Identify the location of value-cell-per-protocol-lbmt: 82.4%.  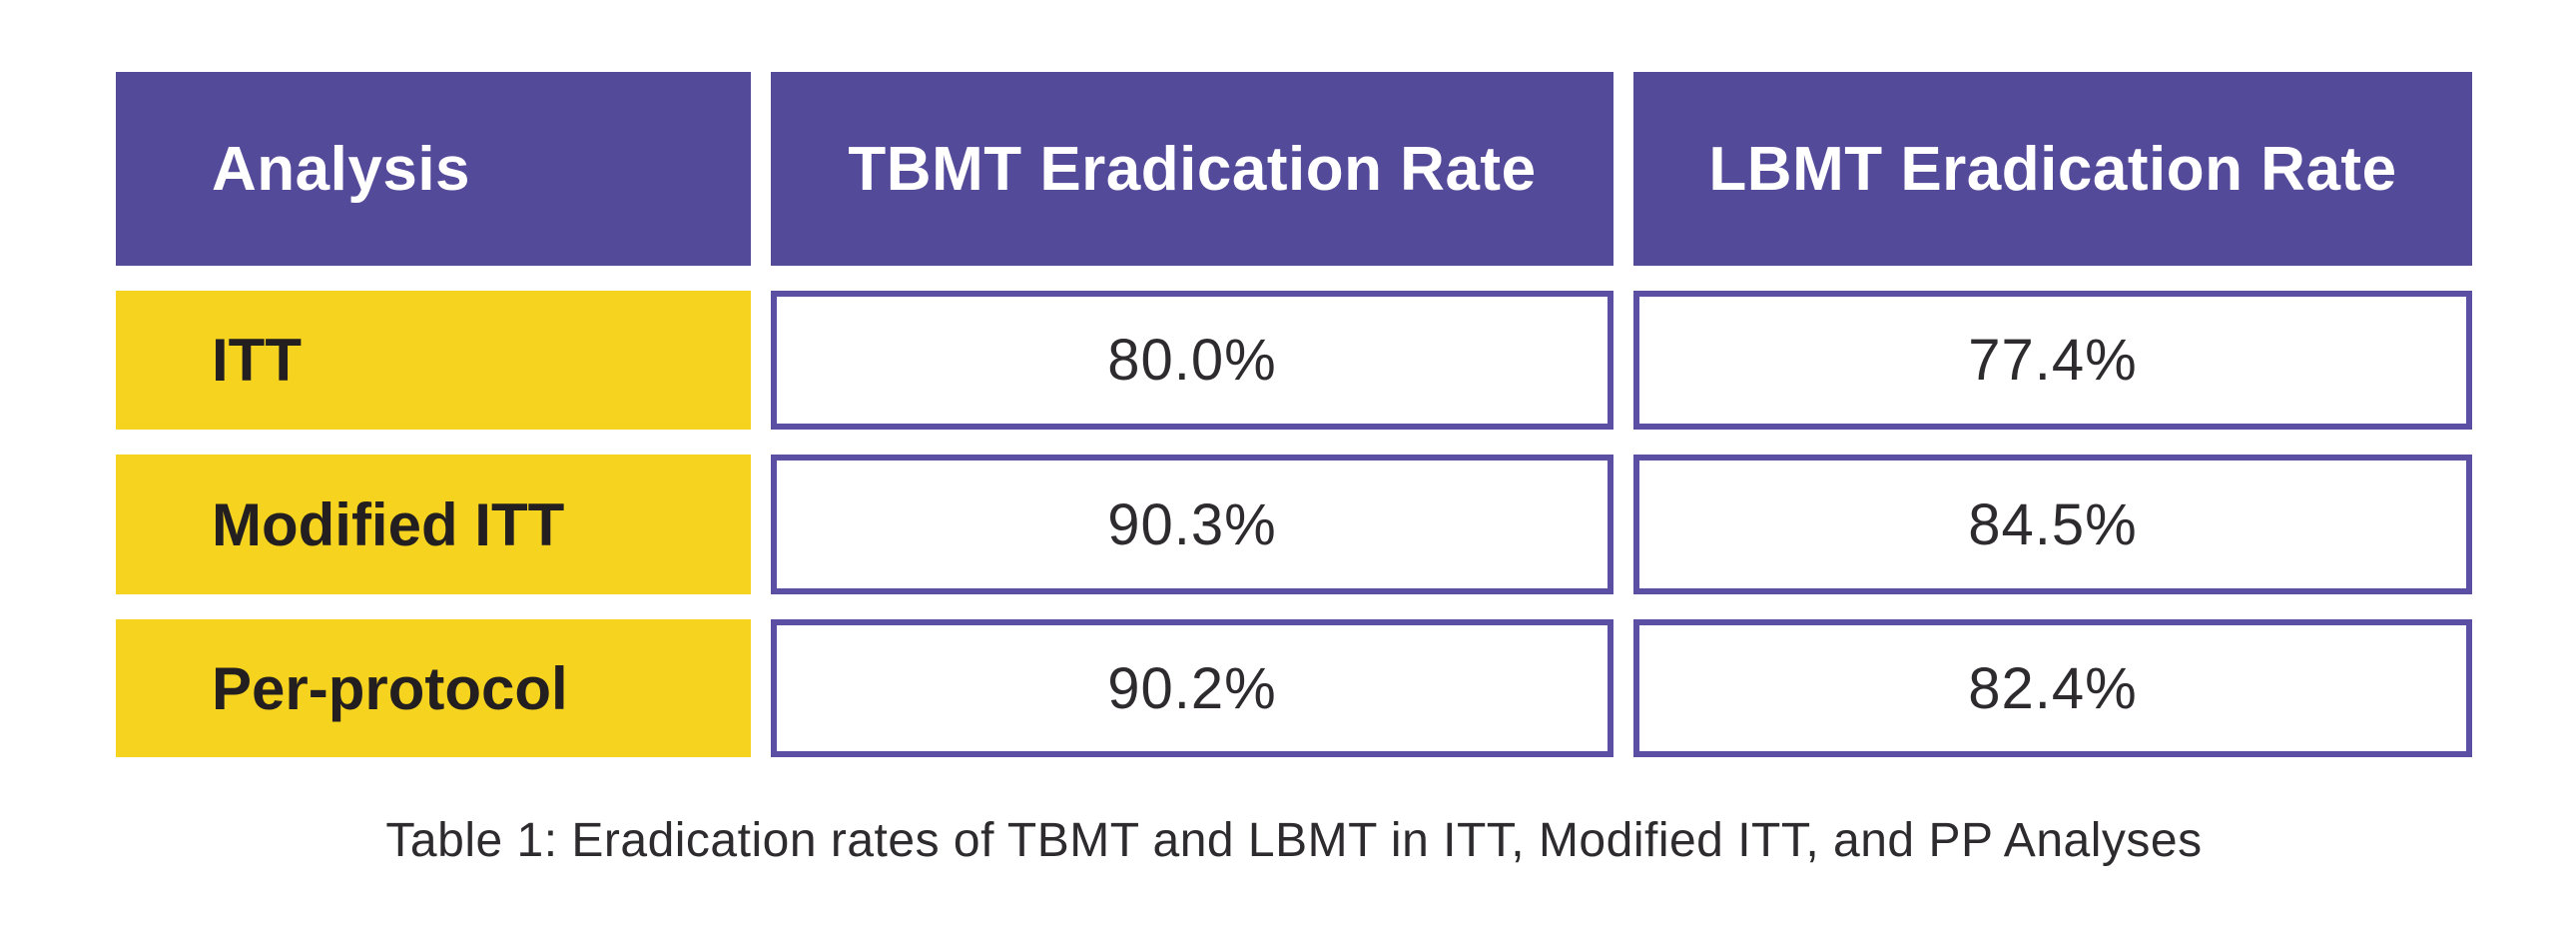
(2052, 688).